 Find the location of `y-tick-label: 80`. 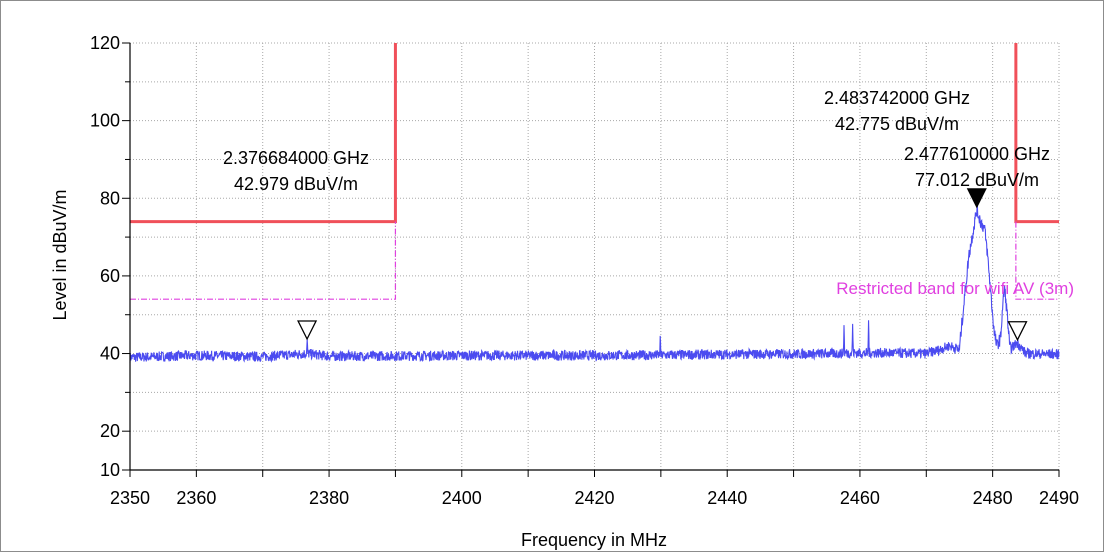

y-tick-label: 80 is located at coordinates (110, 198).